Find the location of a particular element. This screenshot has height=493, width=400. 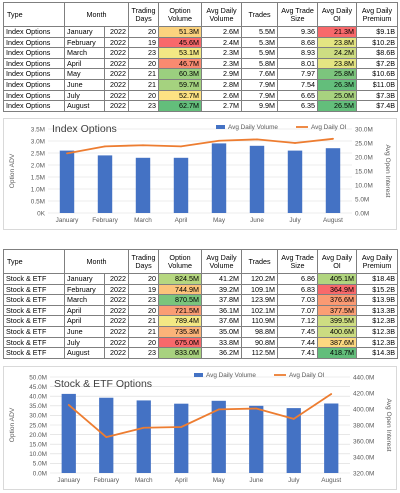

y-axis-label: Option ADV is located at coordinates (12, 170).